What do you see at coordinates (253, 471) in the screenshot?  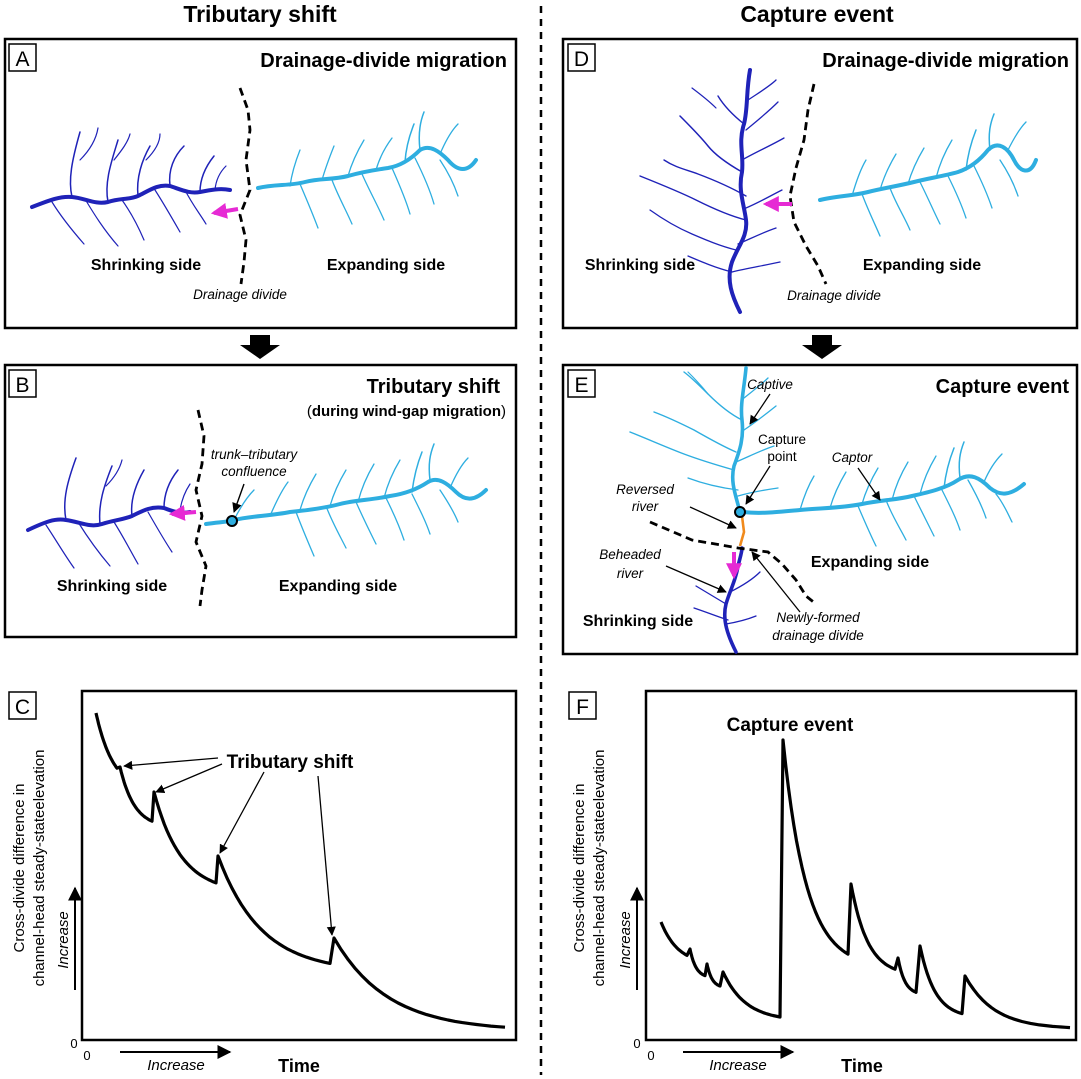 I see `confluence-label-line2: confluence` at bounding box center [253, 471].